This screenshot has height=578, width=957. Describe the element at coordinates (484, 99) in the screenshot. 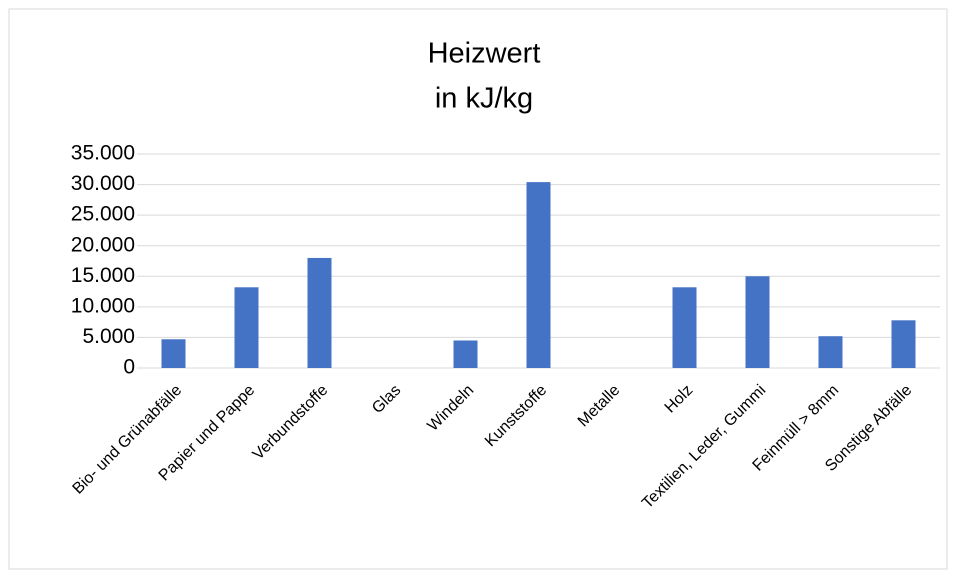

I see `chart-subtitle: in kJ/kg` at that location.